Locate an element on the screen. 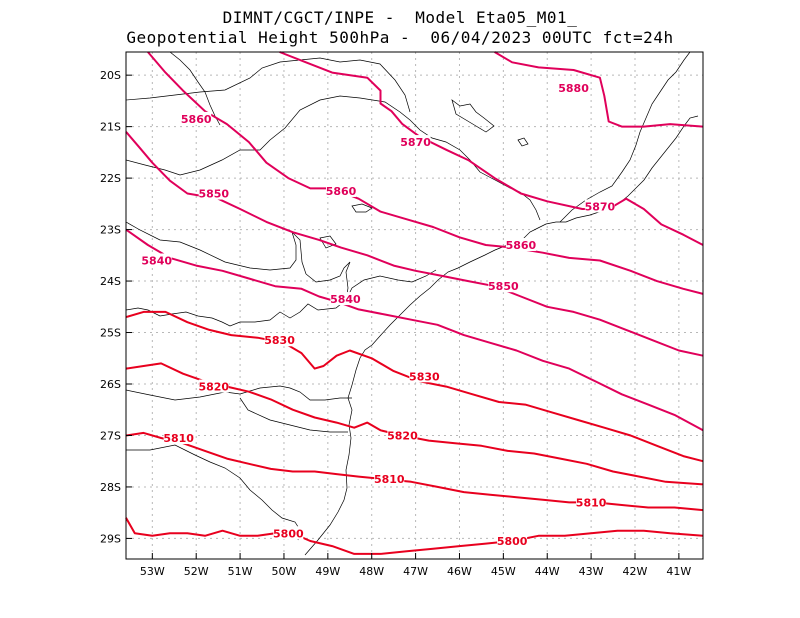 The height and width of the screenshot is (618, 800). argentina-border is located at coordinates (238, 393).